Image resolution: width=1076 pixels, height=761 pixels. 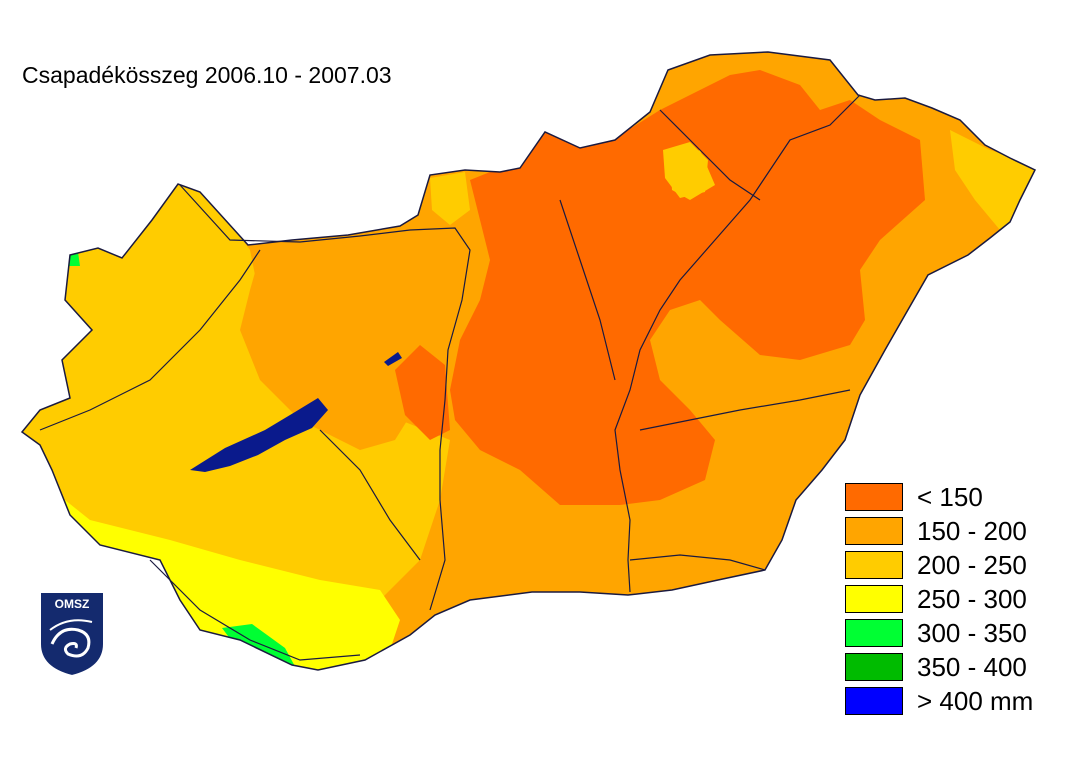 What do you see at coordinates (207, 75) in the screenshot?
I see `map-title: Csapadékösszeg 2006.10 - 2007.03` at bounding box center [207, 75].